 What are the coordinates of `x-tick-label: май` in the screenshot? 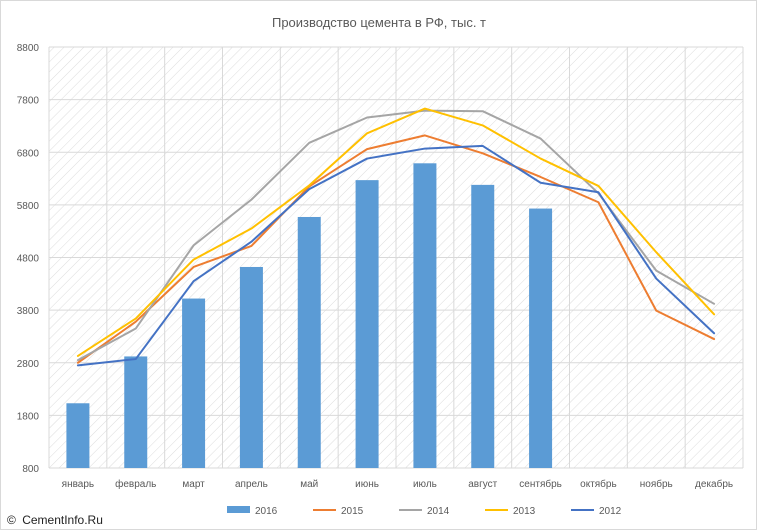 It's located at (309, 484).